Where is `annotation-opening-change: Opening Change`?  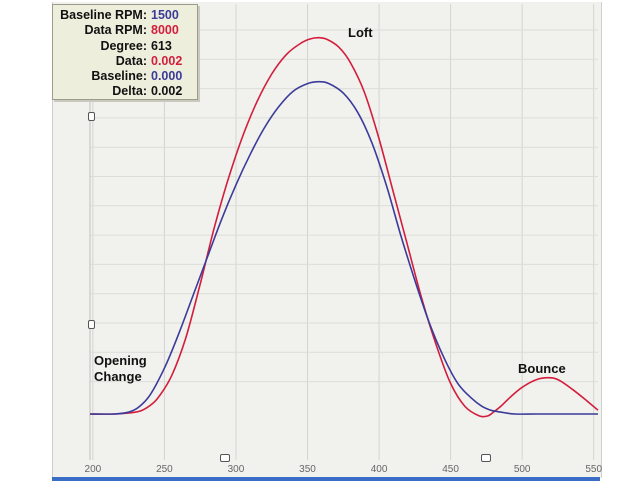 annotation-opening-change: Opening Change is located at coordinates (120, 369).